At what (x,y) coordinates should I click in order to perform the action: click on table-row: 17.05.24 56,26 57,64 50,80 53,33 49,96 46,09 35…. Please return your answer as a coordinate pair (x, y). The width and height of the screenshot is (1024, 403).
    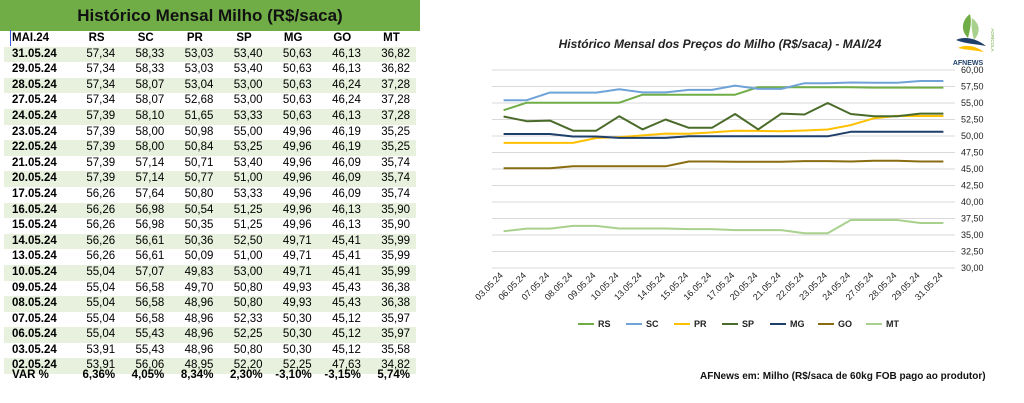
    Looking at the image, I should click on (210, 194).